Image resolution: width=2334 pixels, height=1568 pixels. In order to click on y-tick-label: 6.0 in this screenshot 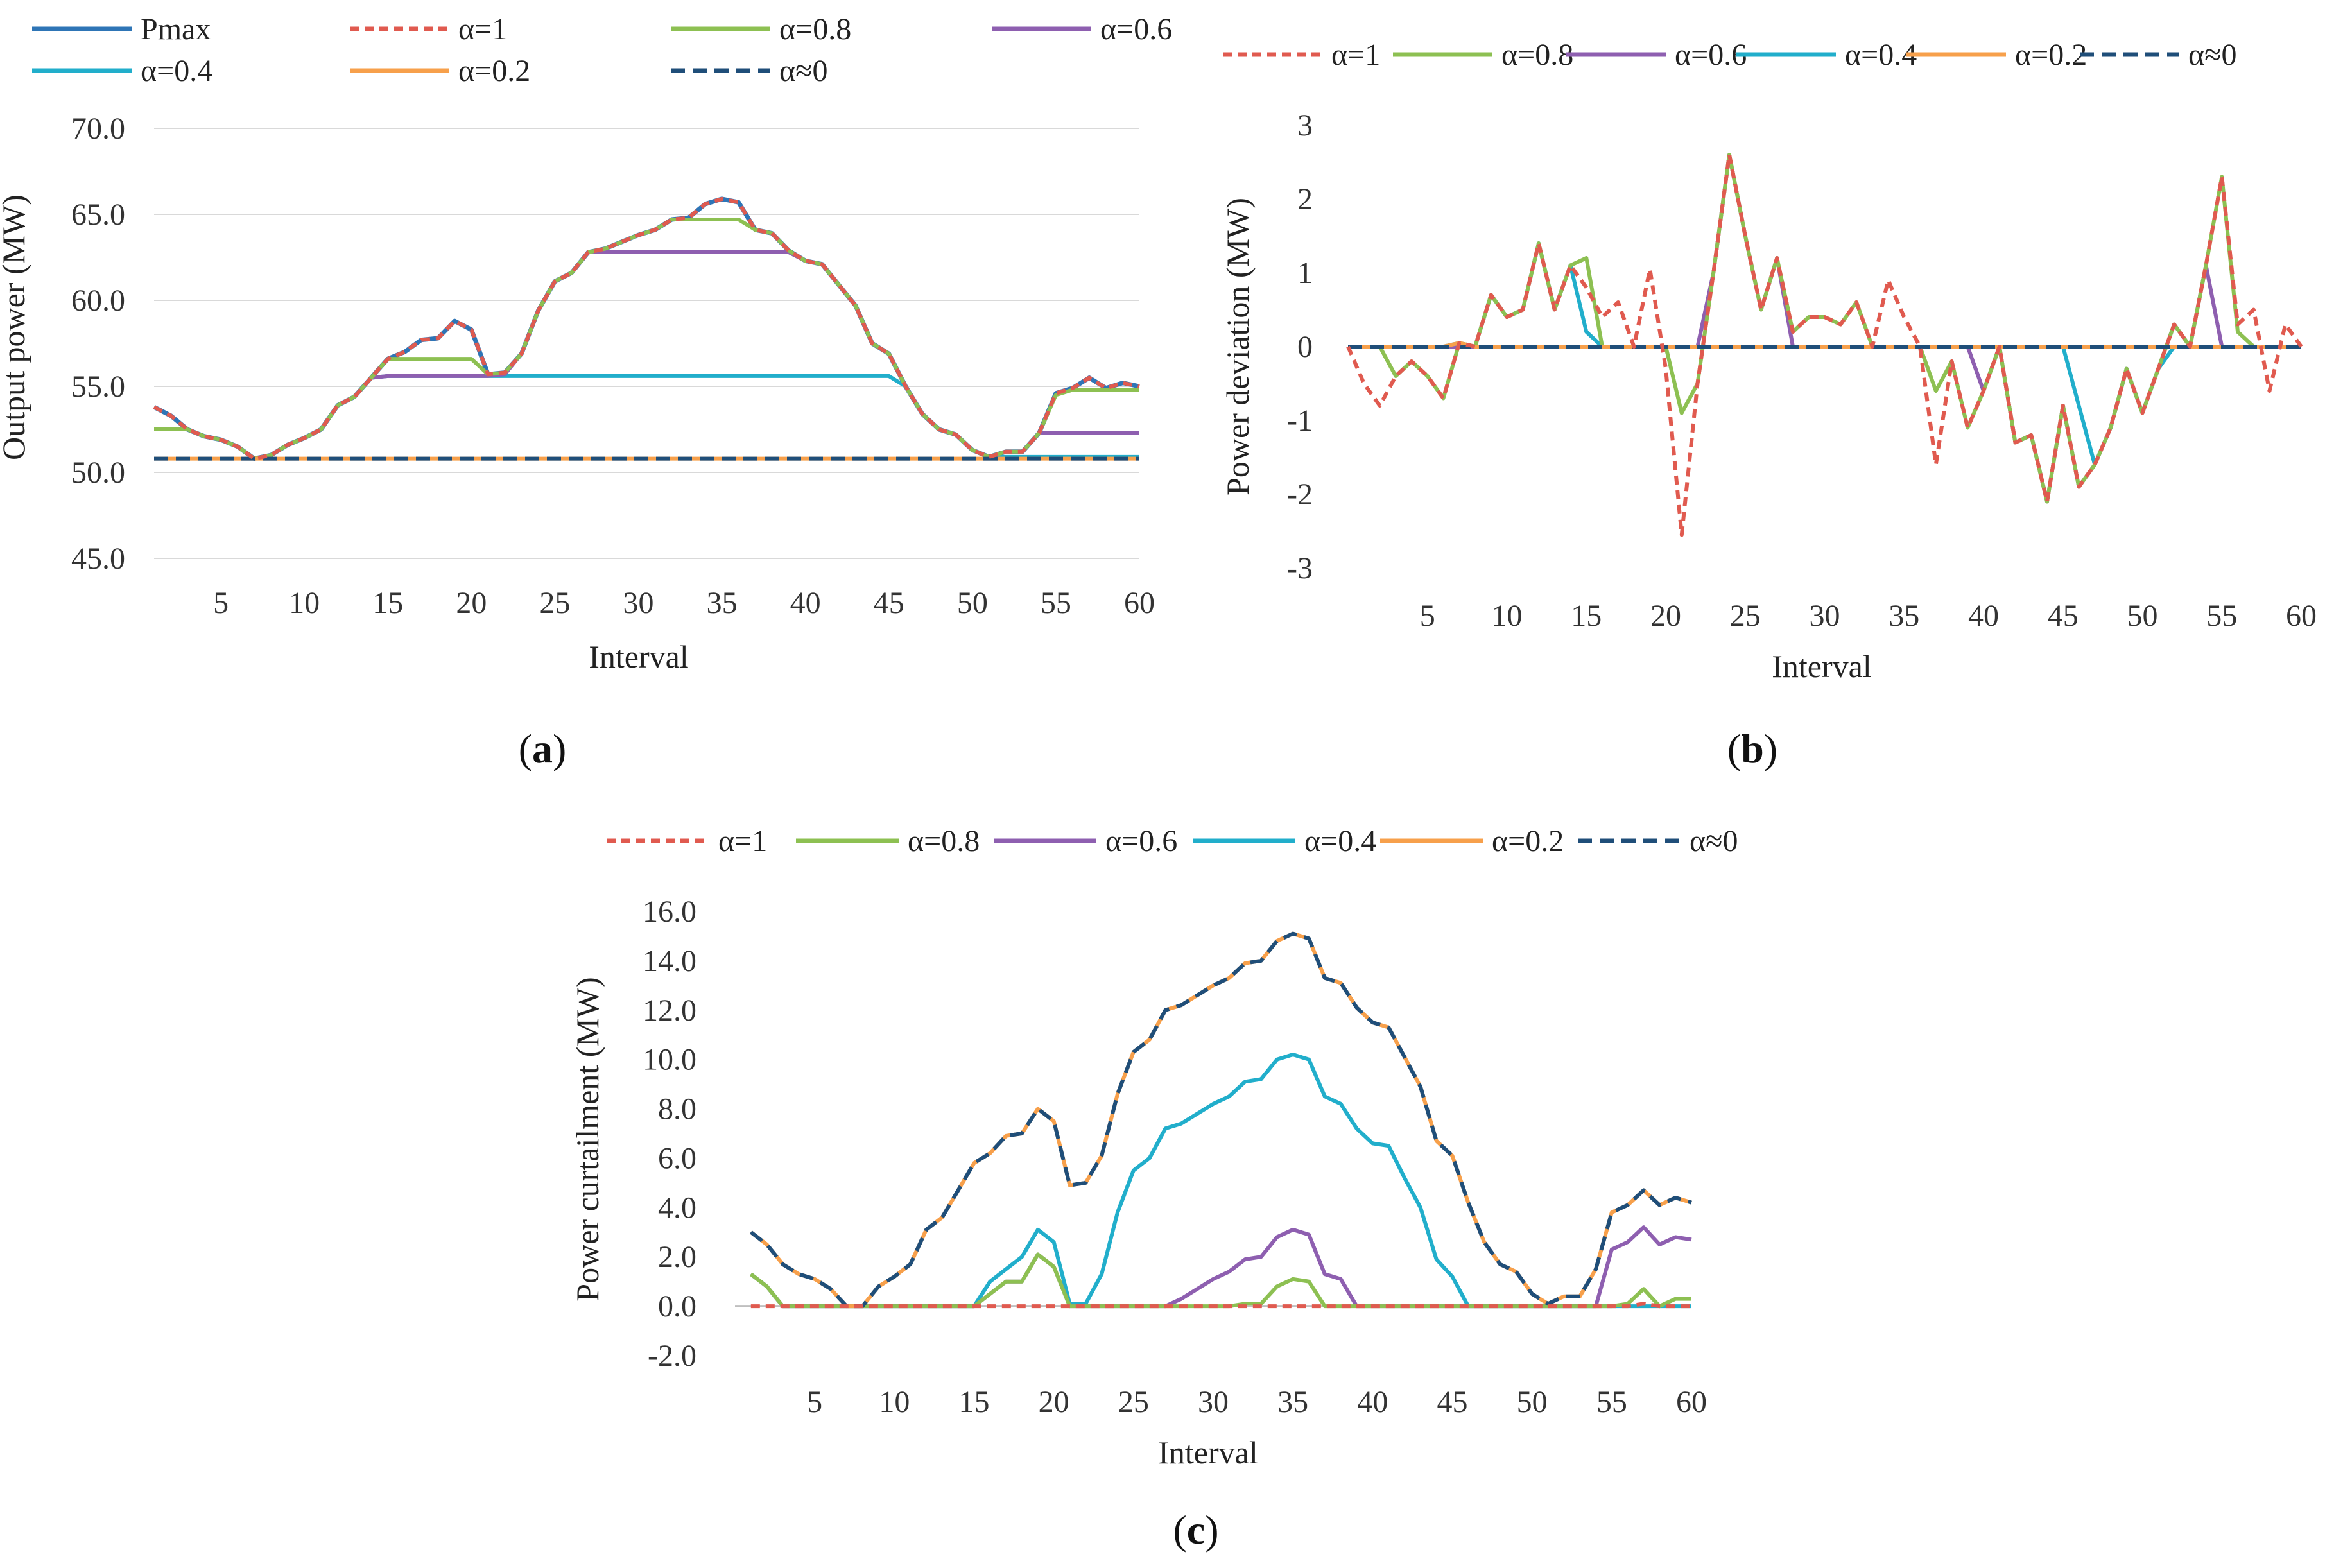, I will do `click(677, 1158)`.